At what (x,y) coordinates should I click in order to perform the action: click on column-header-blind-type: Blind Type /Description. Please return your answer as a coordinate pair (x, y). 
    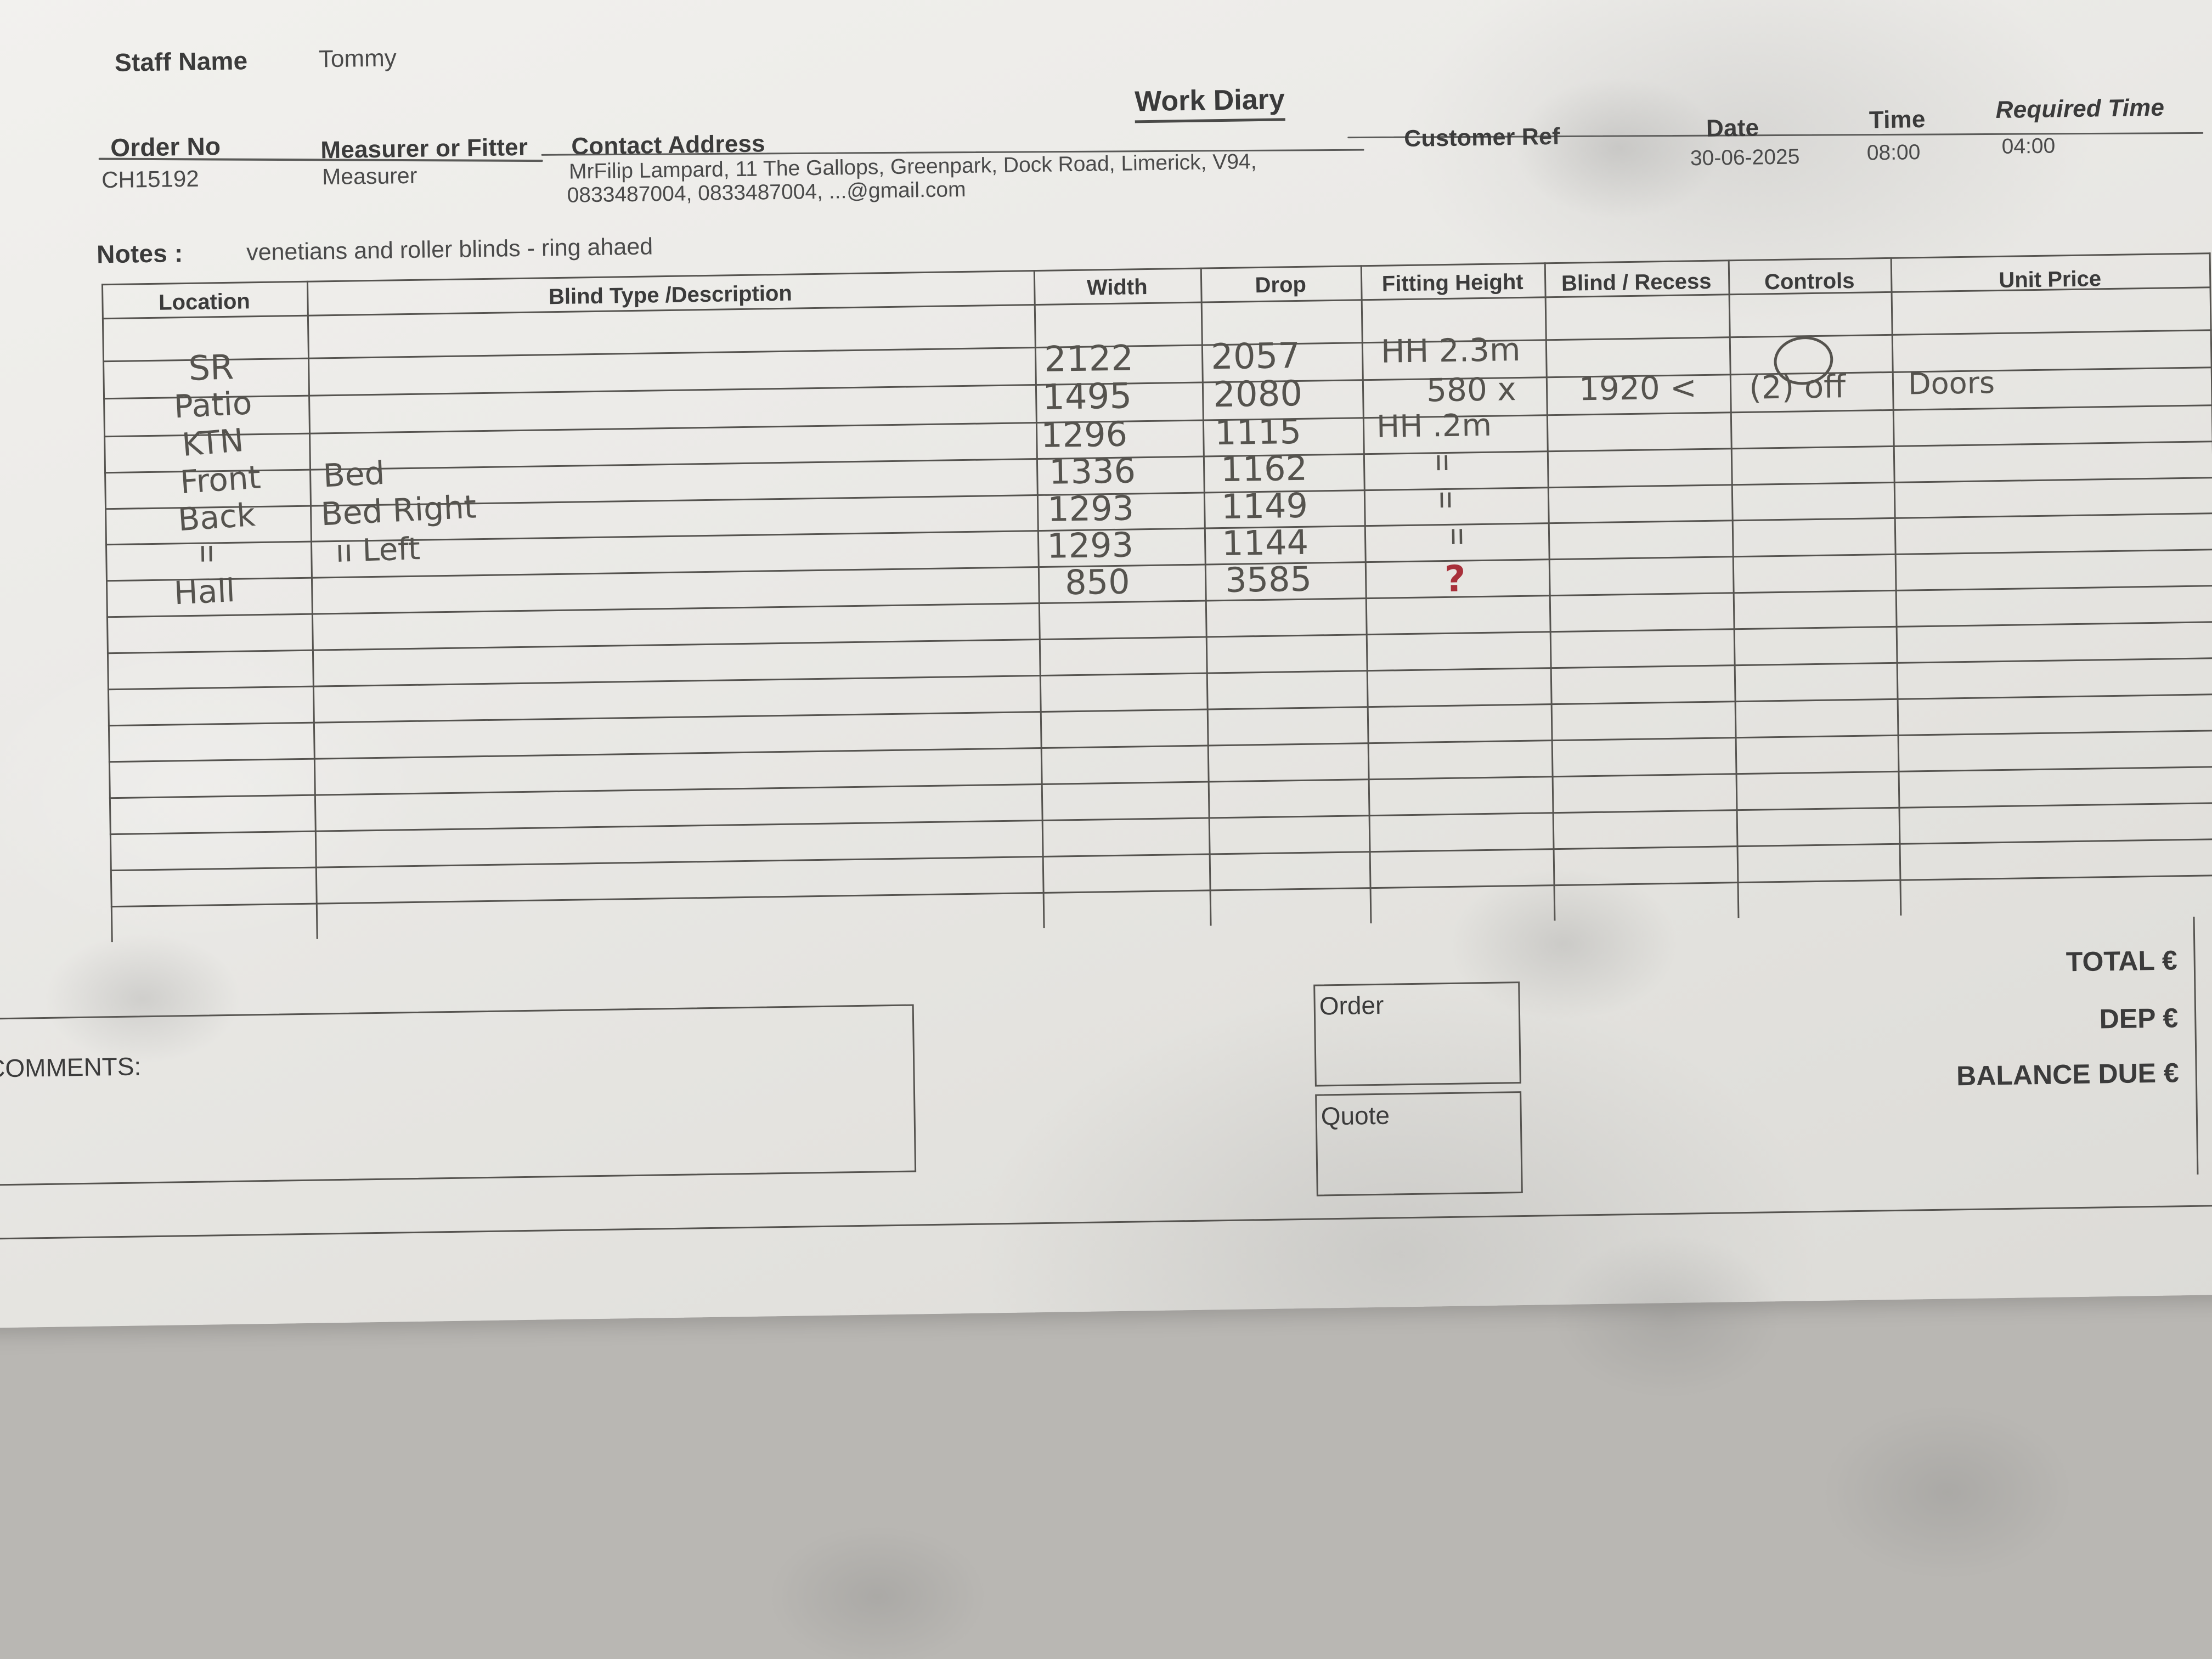
    Looking at the image, I should click on (670, 295).